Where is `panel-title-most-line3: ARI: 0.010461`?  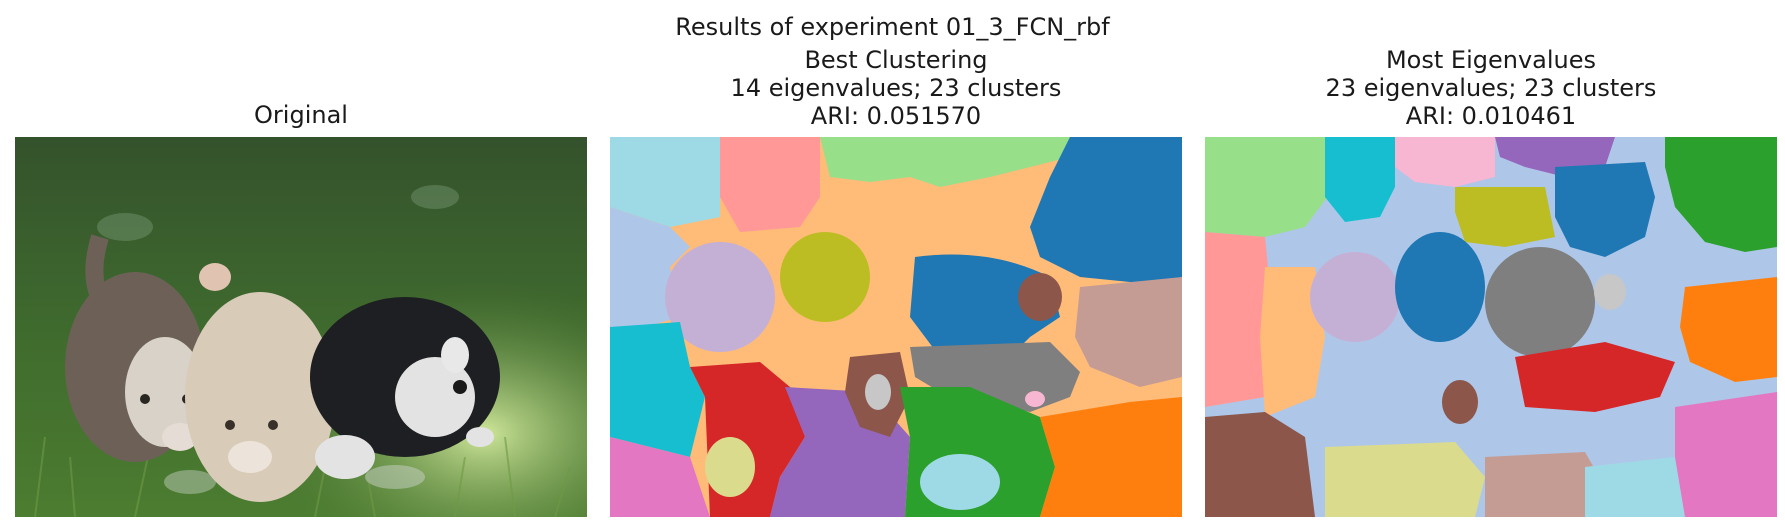
panel-title-most-line3: ARI: 0.010461 is located at coordinates (1491, 116).